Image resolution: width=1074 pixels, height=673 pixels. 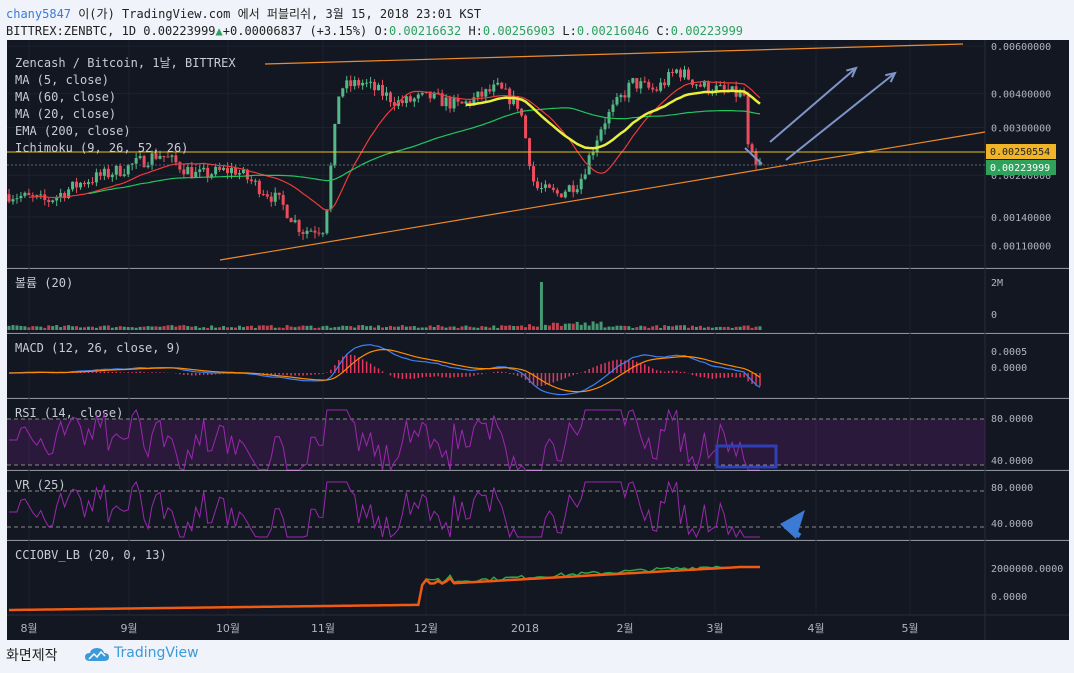 I want to click on panel-tick-label: 2000000.0000, so click(x=1027, y=569).